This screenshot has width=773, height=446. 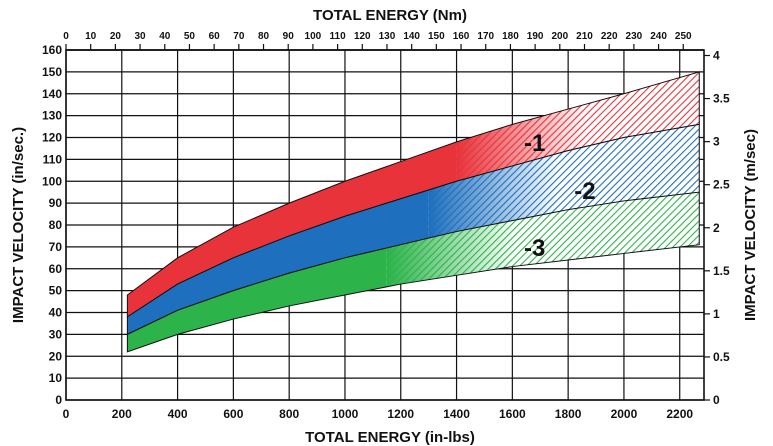 I want to click on band-label: -1, so click(x=534, y=143).